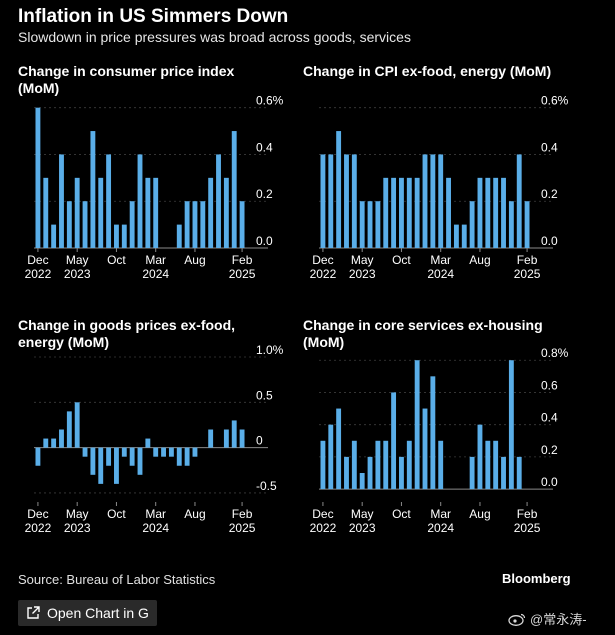  What do you see at coordinates (536, 578) in the screenshot?
I see `bloomberg-logo: Bloomberg` at bounding box center [536, 578].